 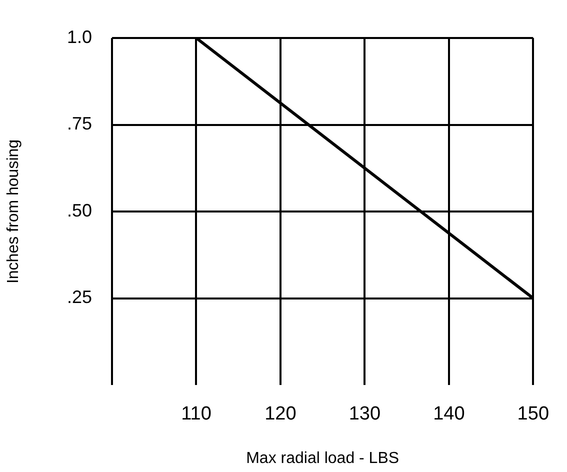 What do you see at coordinates (13, 211) in the screenshot?
I see `y-axis-title: Inches from housing` at bounding box center [13, 211].